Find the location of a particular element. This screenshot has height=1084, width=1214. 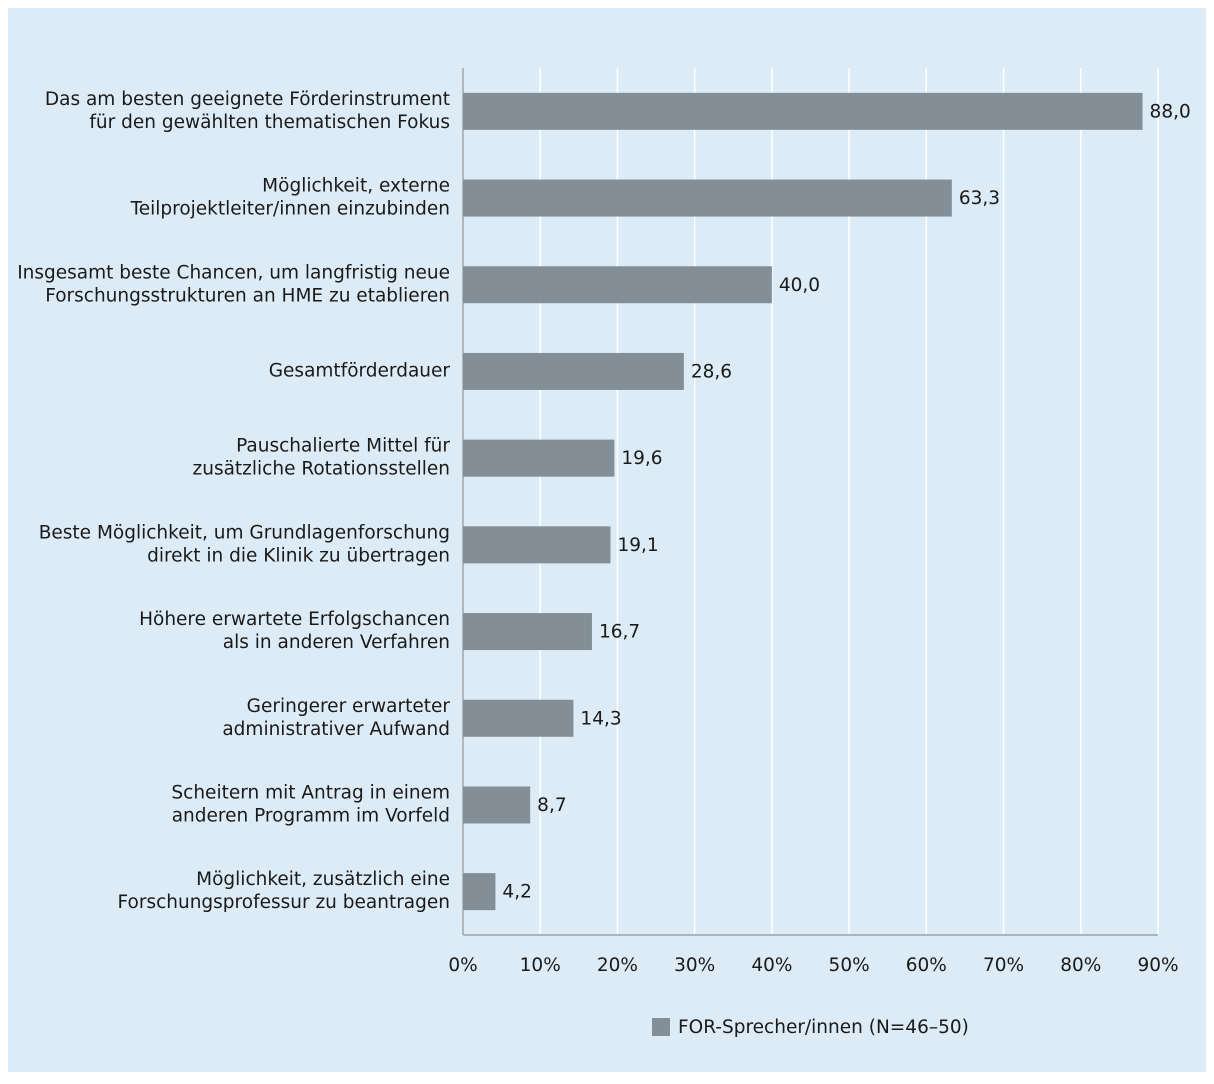

value-label: 19,1 is located at coordinates (637, 545).